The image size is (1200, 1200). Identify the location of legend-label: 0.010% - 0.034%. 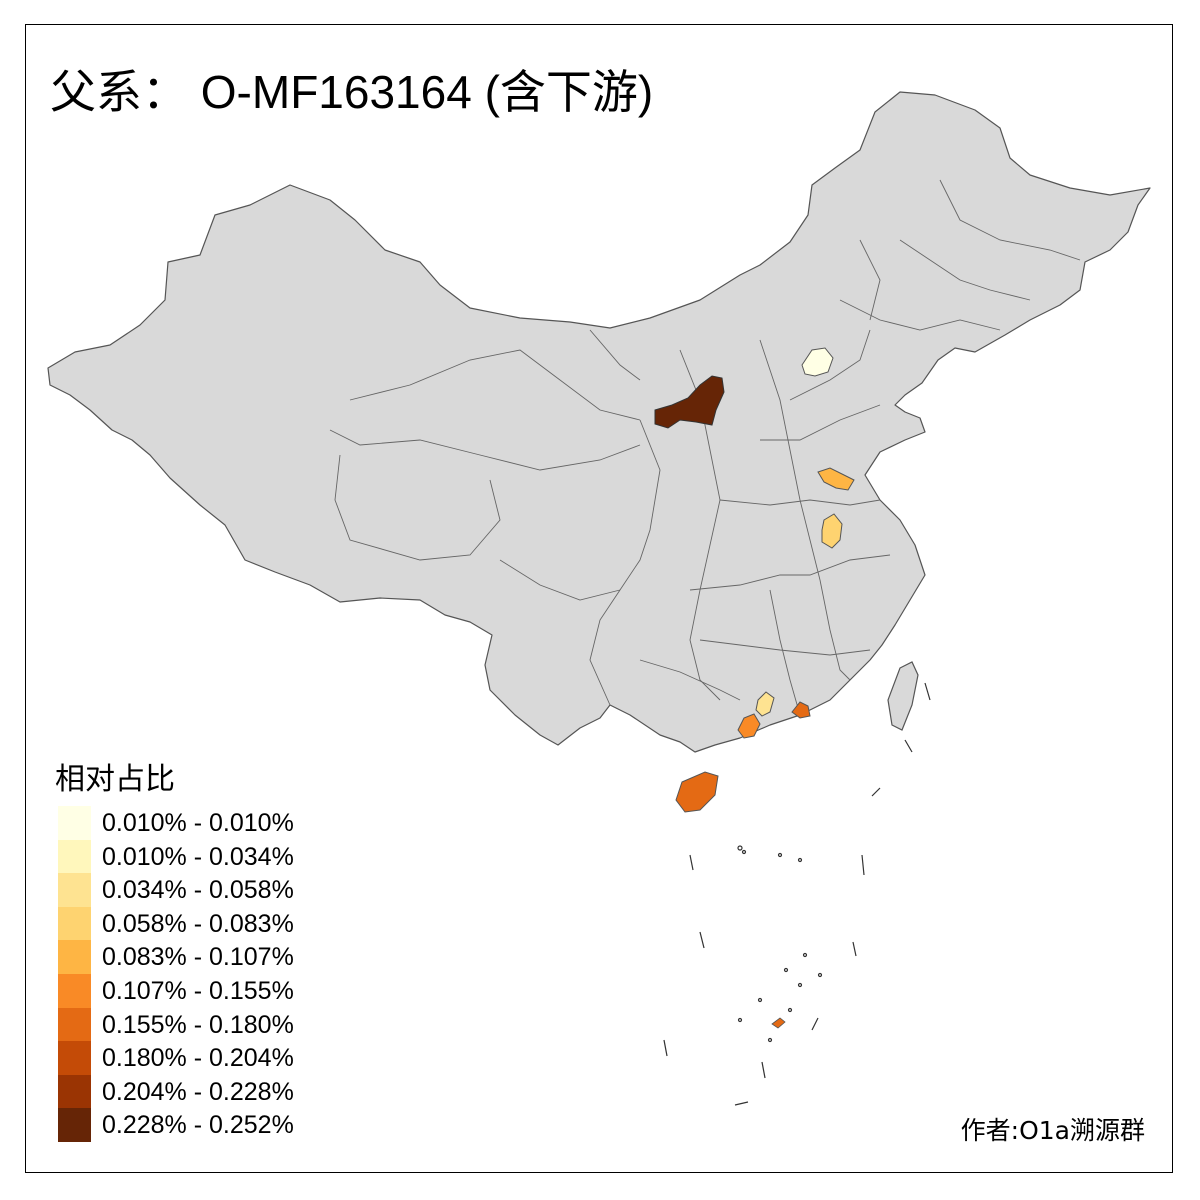
(198, 856).